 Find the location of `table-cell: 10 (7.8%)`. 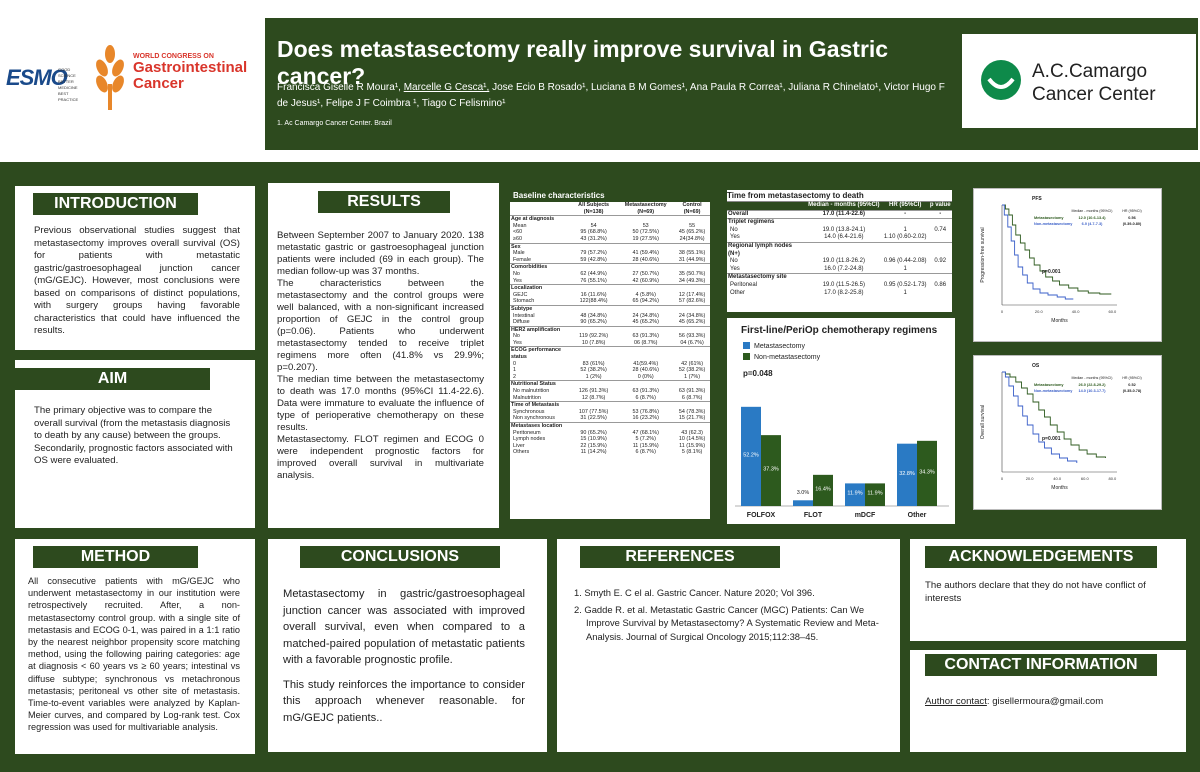

table-cell: 10 (7.8%) is located at coordinates (593, 342).